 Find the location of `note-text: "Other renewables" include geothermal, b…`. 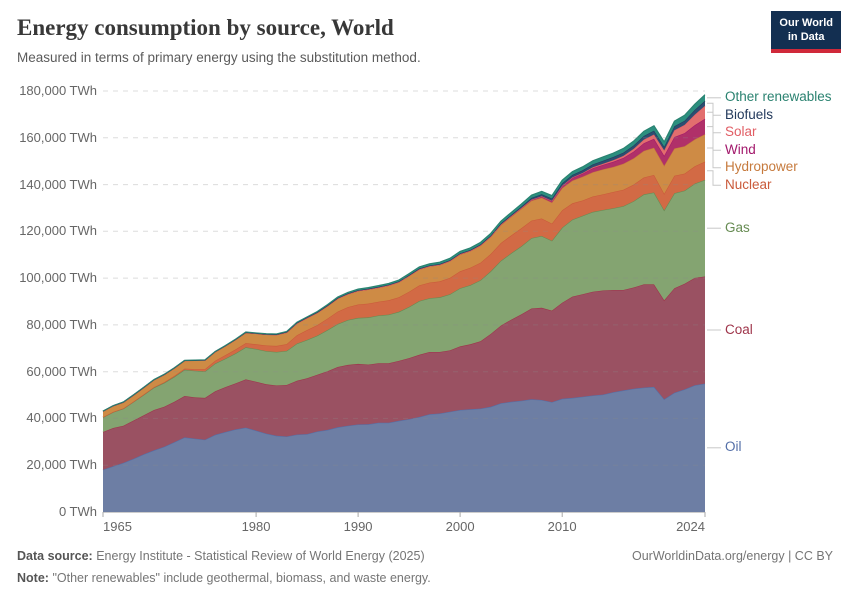

note-text: "Other renewables" include geothermal, b… is located at coordinates (241, 578).